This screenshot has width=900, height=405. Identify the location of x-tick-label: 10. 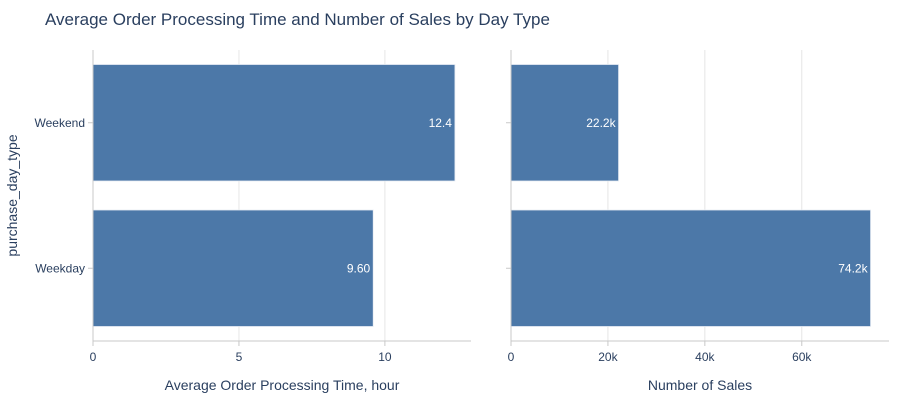
(385, 357).